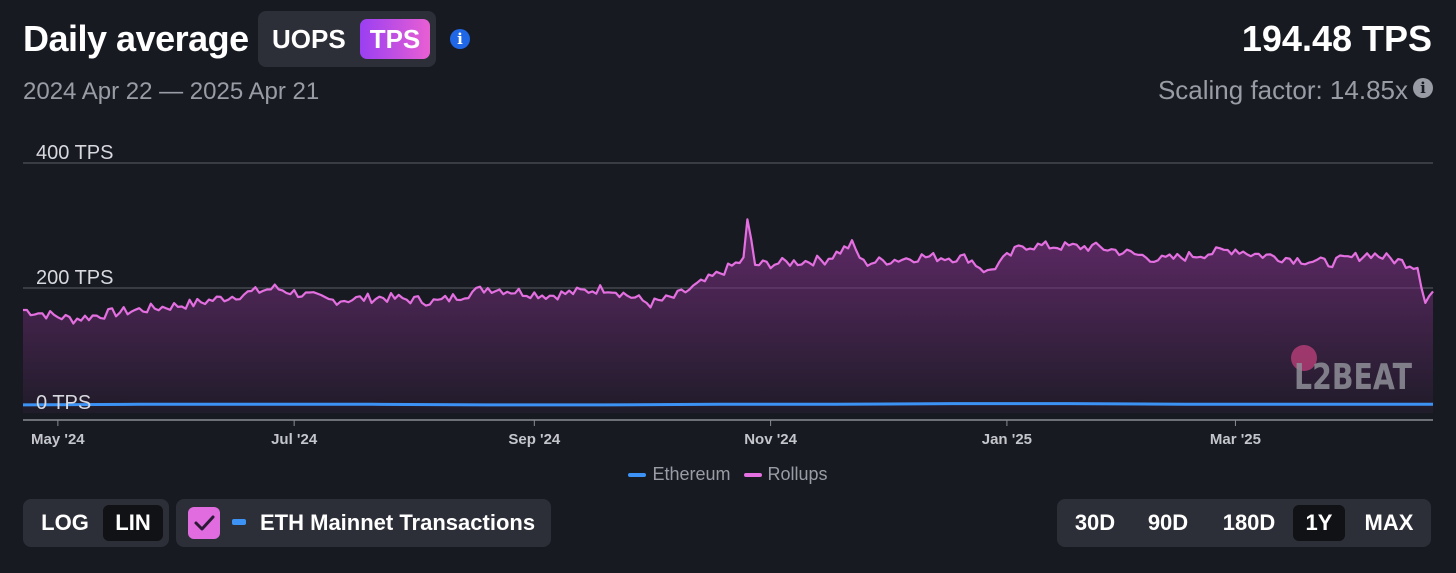 The image size is (1456, 573). Describe the element at coordinates (1235, 439) in the screenshot. I see `x-tick-label: Mar '25` at that location.